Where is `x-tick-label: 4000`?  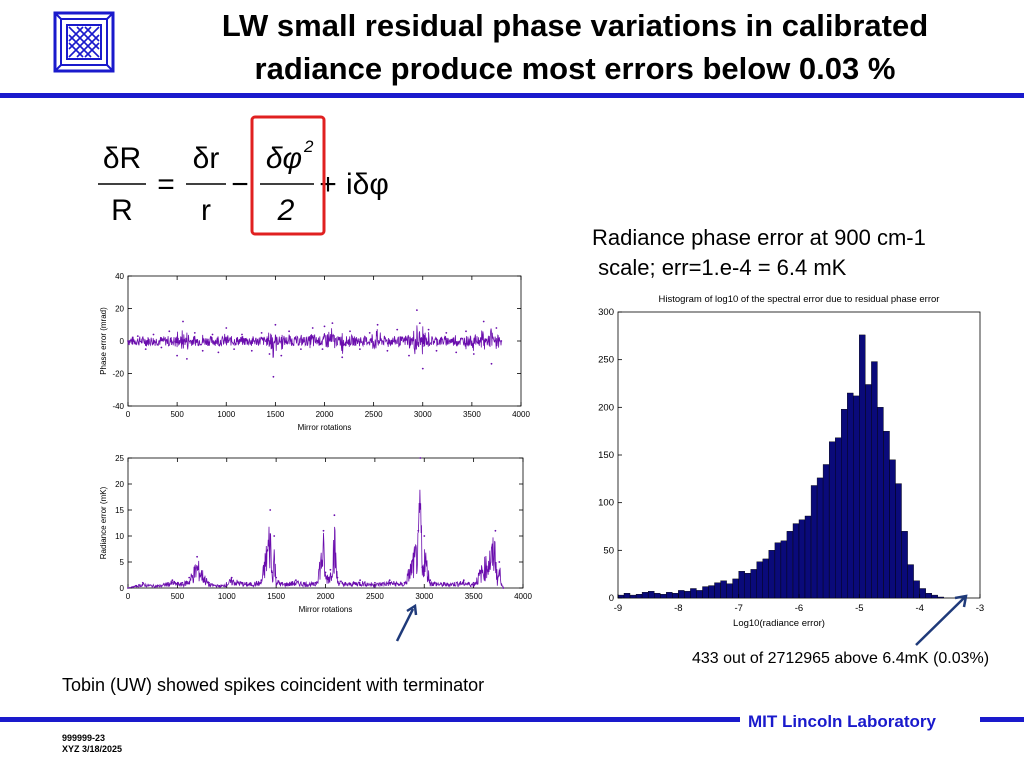 x-tick-label: 4000 is located at coordinates (521, 414).